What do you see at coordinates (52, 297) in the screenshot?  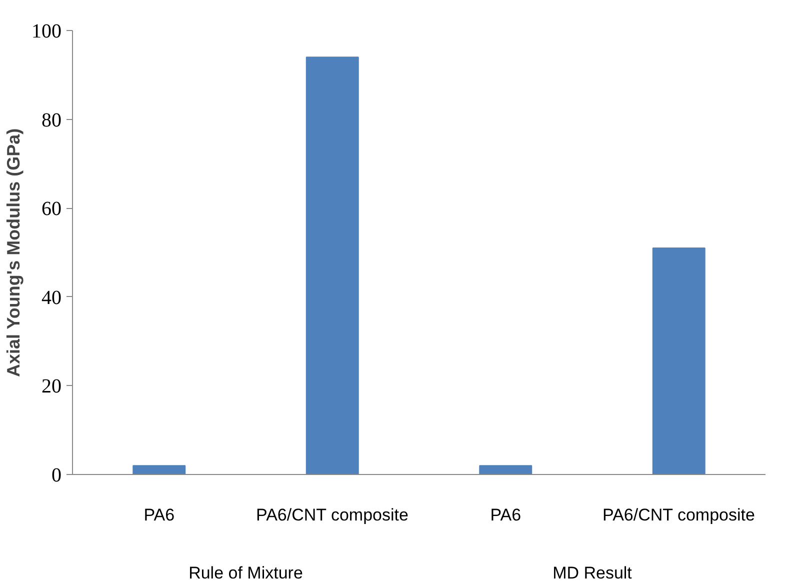 I see `y-tick-label: 40` at bounding box center [52, 297].